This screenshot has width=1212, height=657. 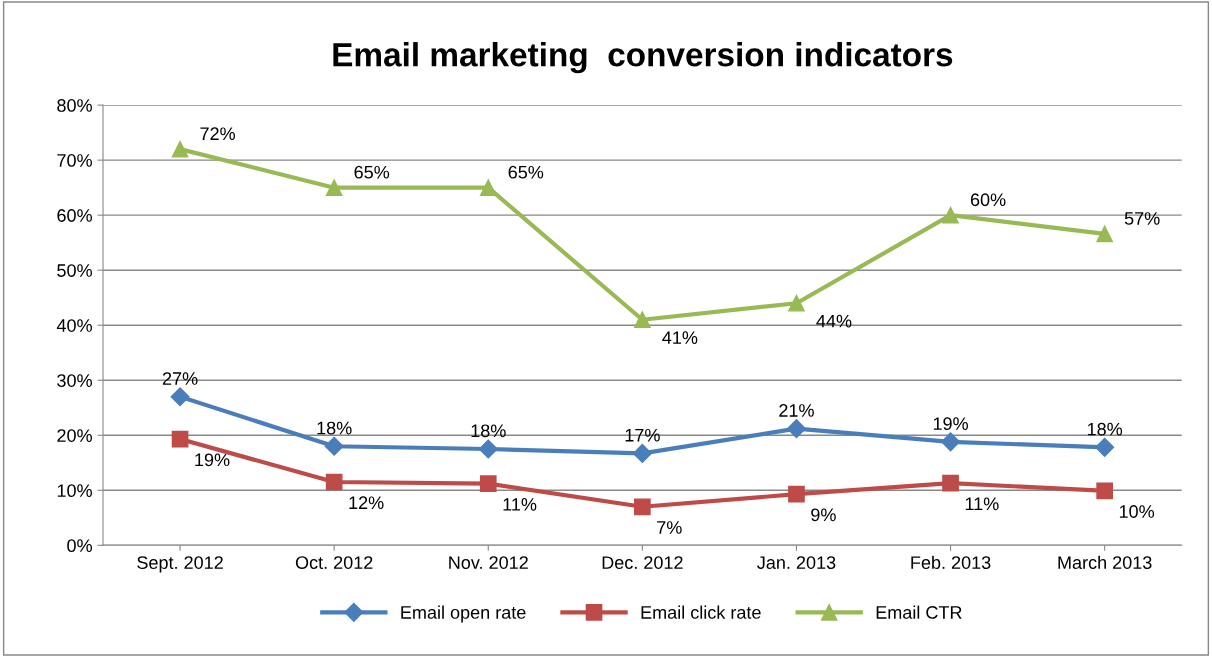 I want to click on data-label: 9%, so click(x=823, y=515).